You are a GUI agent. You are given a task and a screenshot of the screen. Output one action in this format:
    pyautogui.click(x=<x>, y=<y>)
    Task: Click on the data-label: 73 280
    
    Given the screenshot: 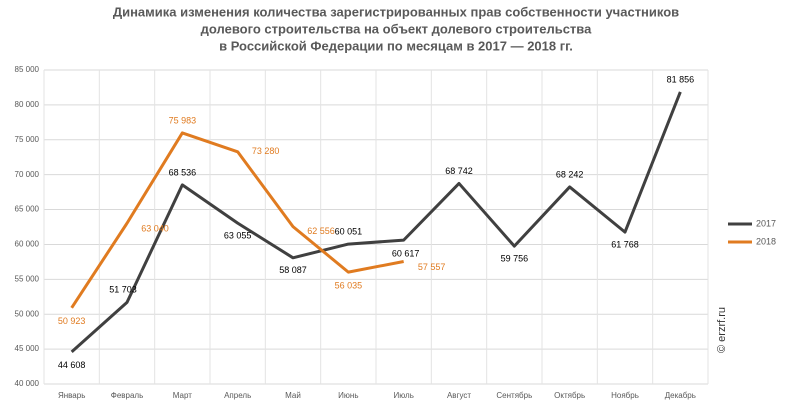 What is the action you would take?
    pyautogui.click(x=266, y=151)
    